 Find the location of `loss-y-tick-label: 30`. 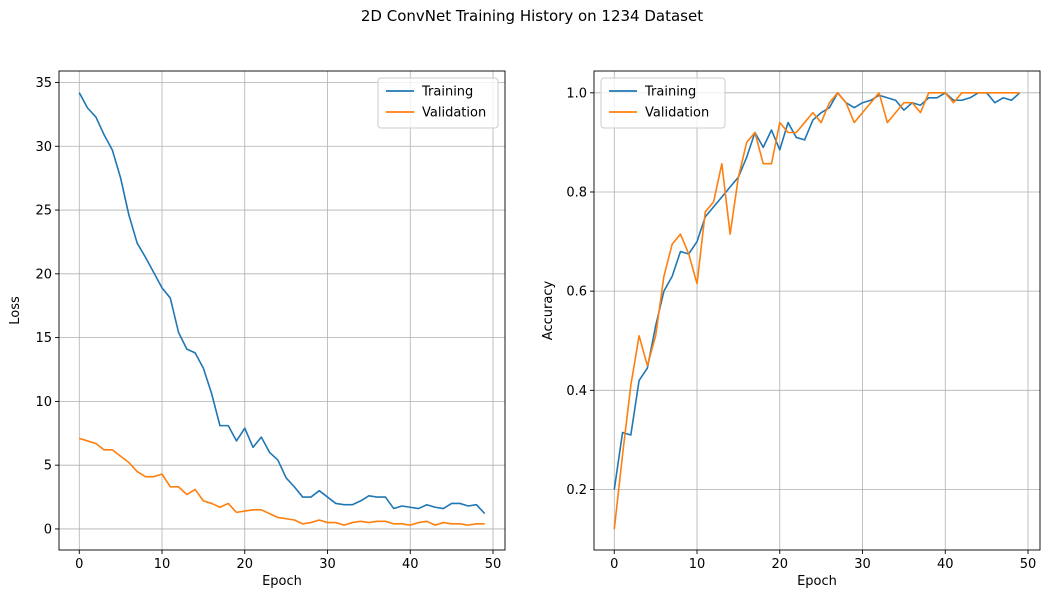

loss-y-tick-label: 30 is located at coordinates (43, 147).